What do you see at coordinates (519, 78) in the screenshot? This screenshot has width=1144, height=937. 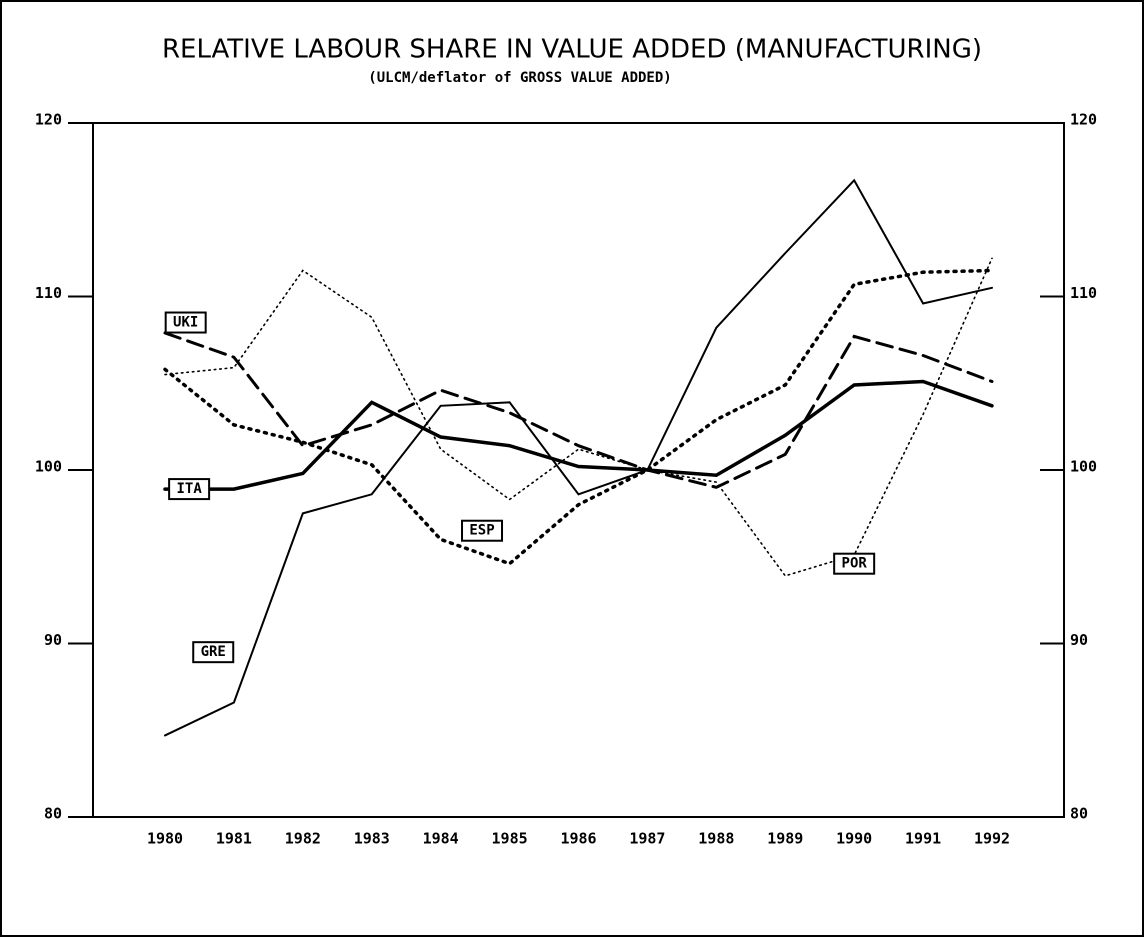 I see `chart-subtitle: (ULCM/deflator of GROSS VALUE ADDED)` at bounding box center [519, 78].